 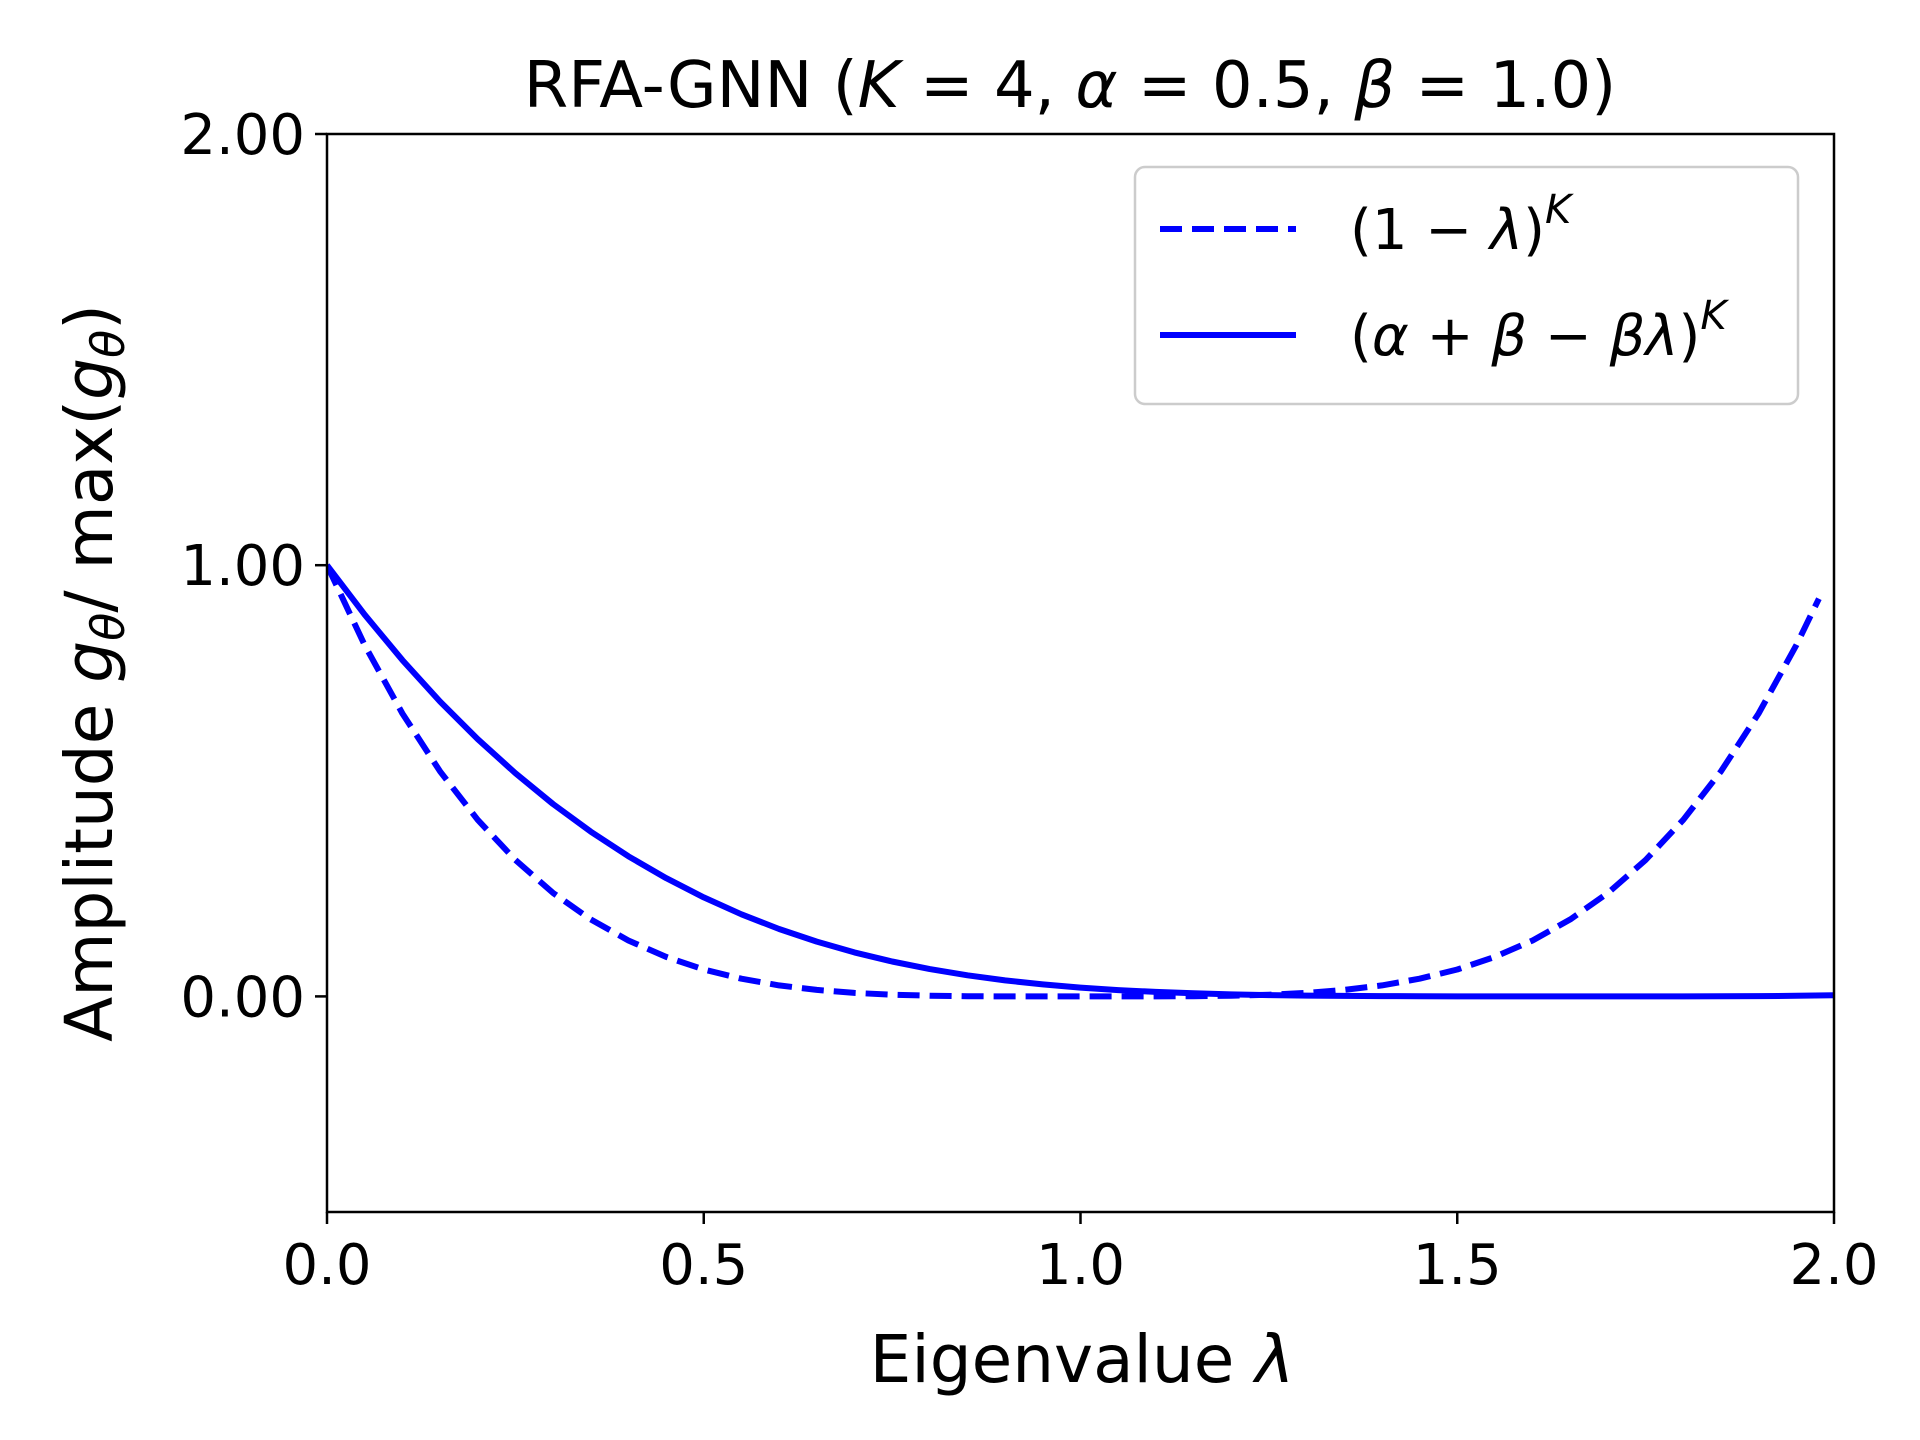 I want to click on y-axis-label: Amplitude gθ/ max(gθ), so click(x=93, y=673).